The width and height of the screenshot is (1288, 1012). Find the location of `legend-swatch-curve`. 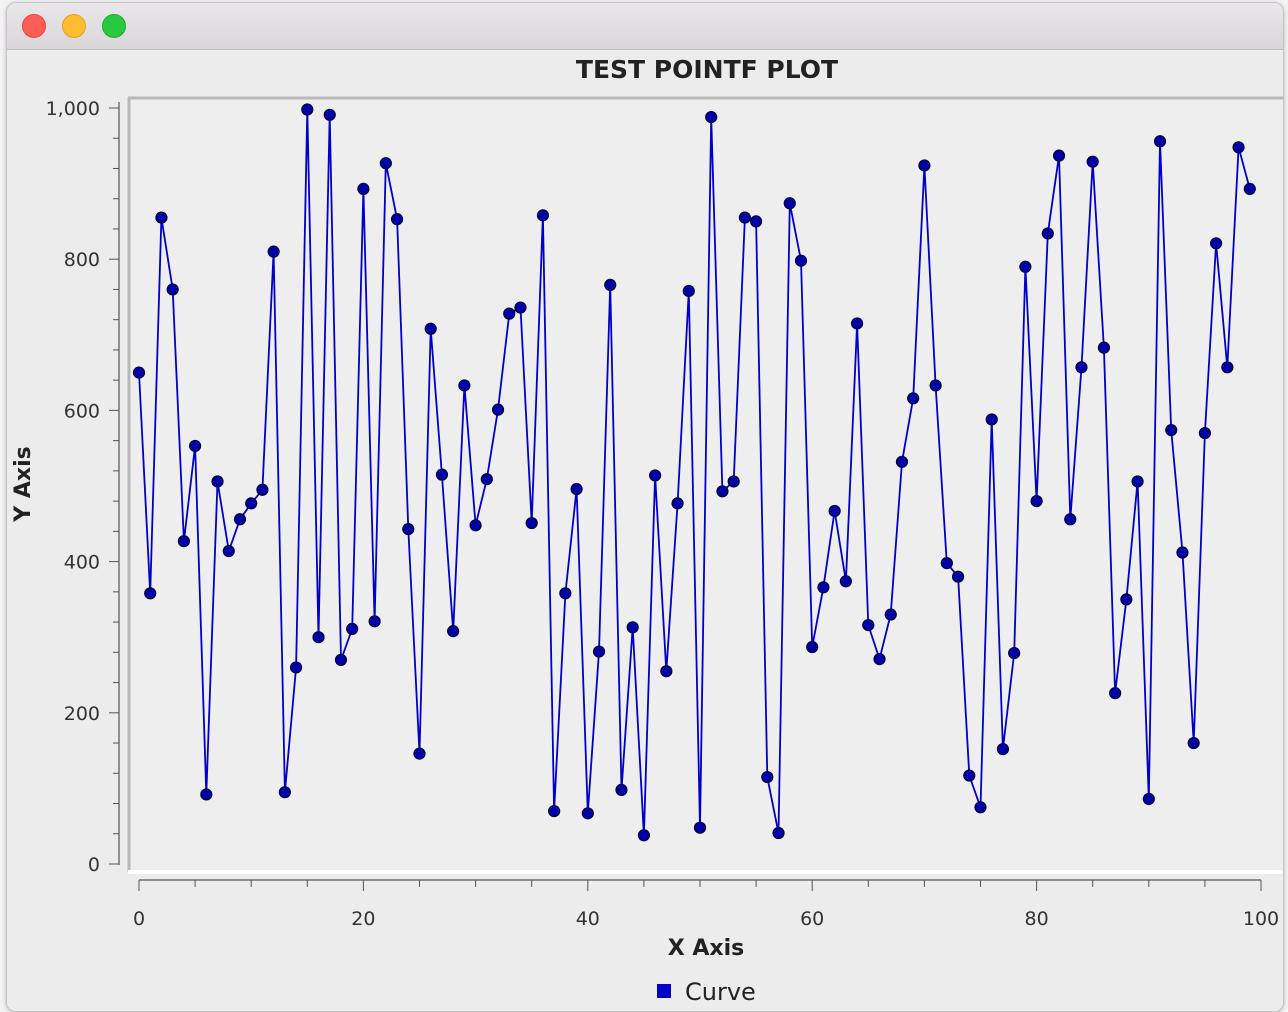

legend-swatch-curve is located at coordinates (664, 991).